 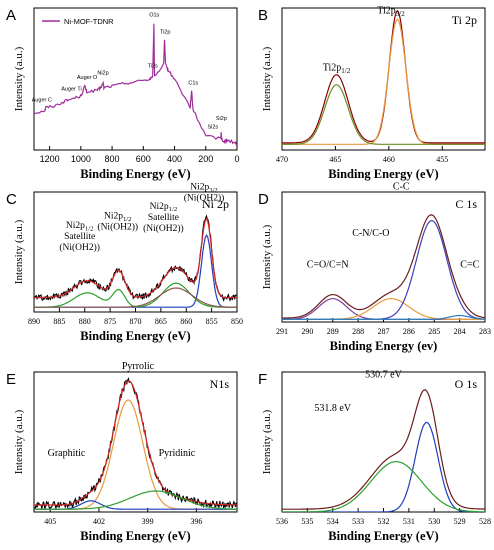 I want to click on panel-f-title: O 1s, so click(x=466, y=384).